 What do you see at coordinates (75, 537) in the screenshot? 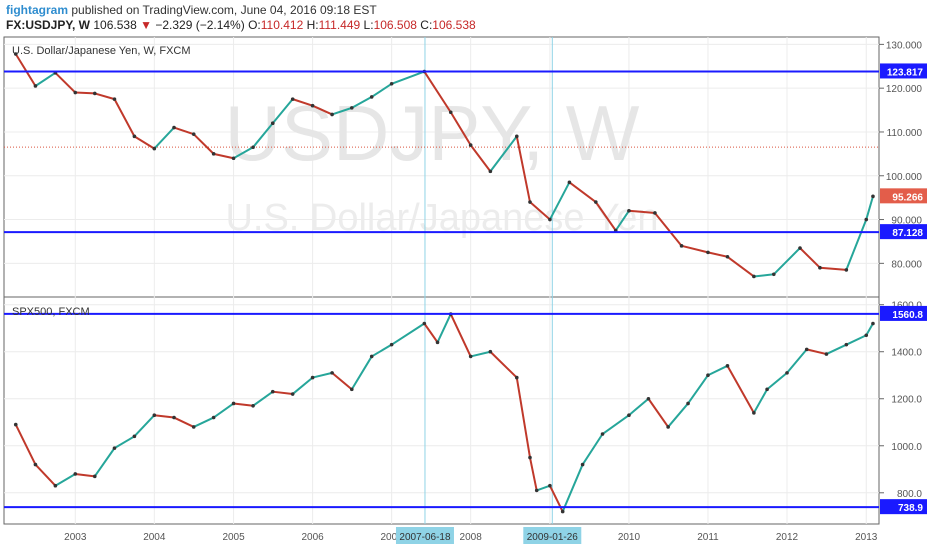
I see `x-tick-label: 2003` at bounding box center [75, 537].